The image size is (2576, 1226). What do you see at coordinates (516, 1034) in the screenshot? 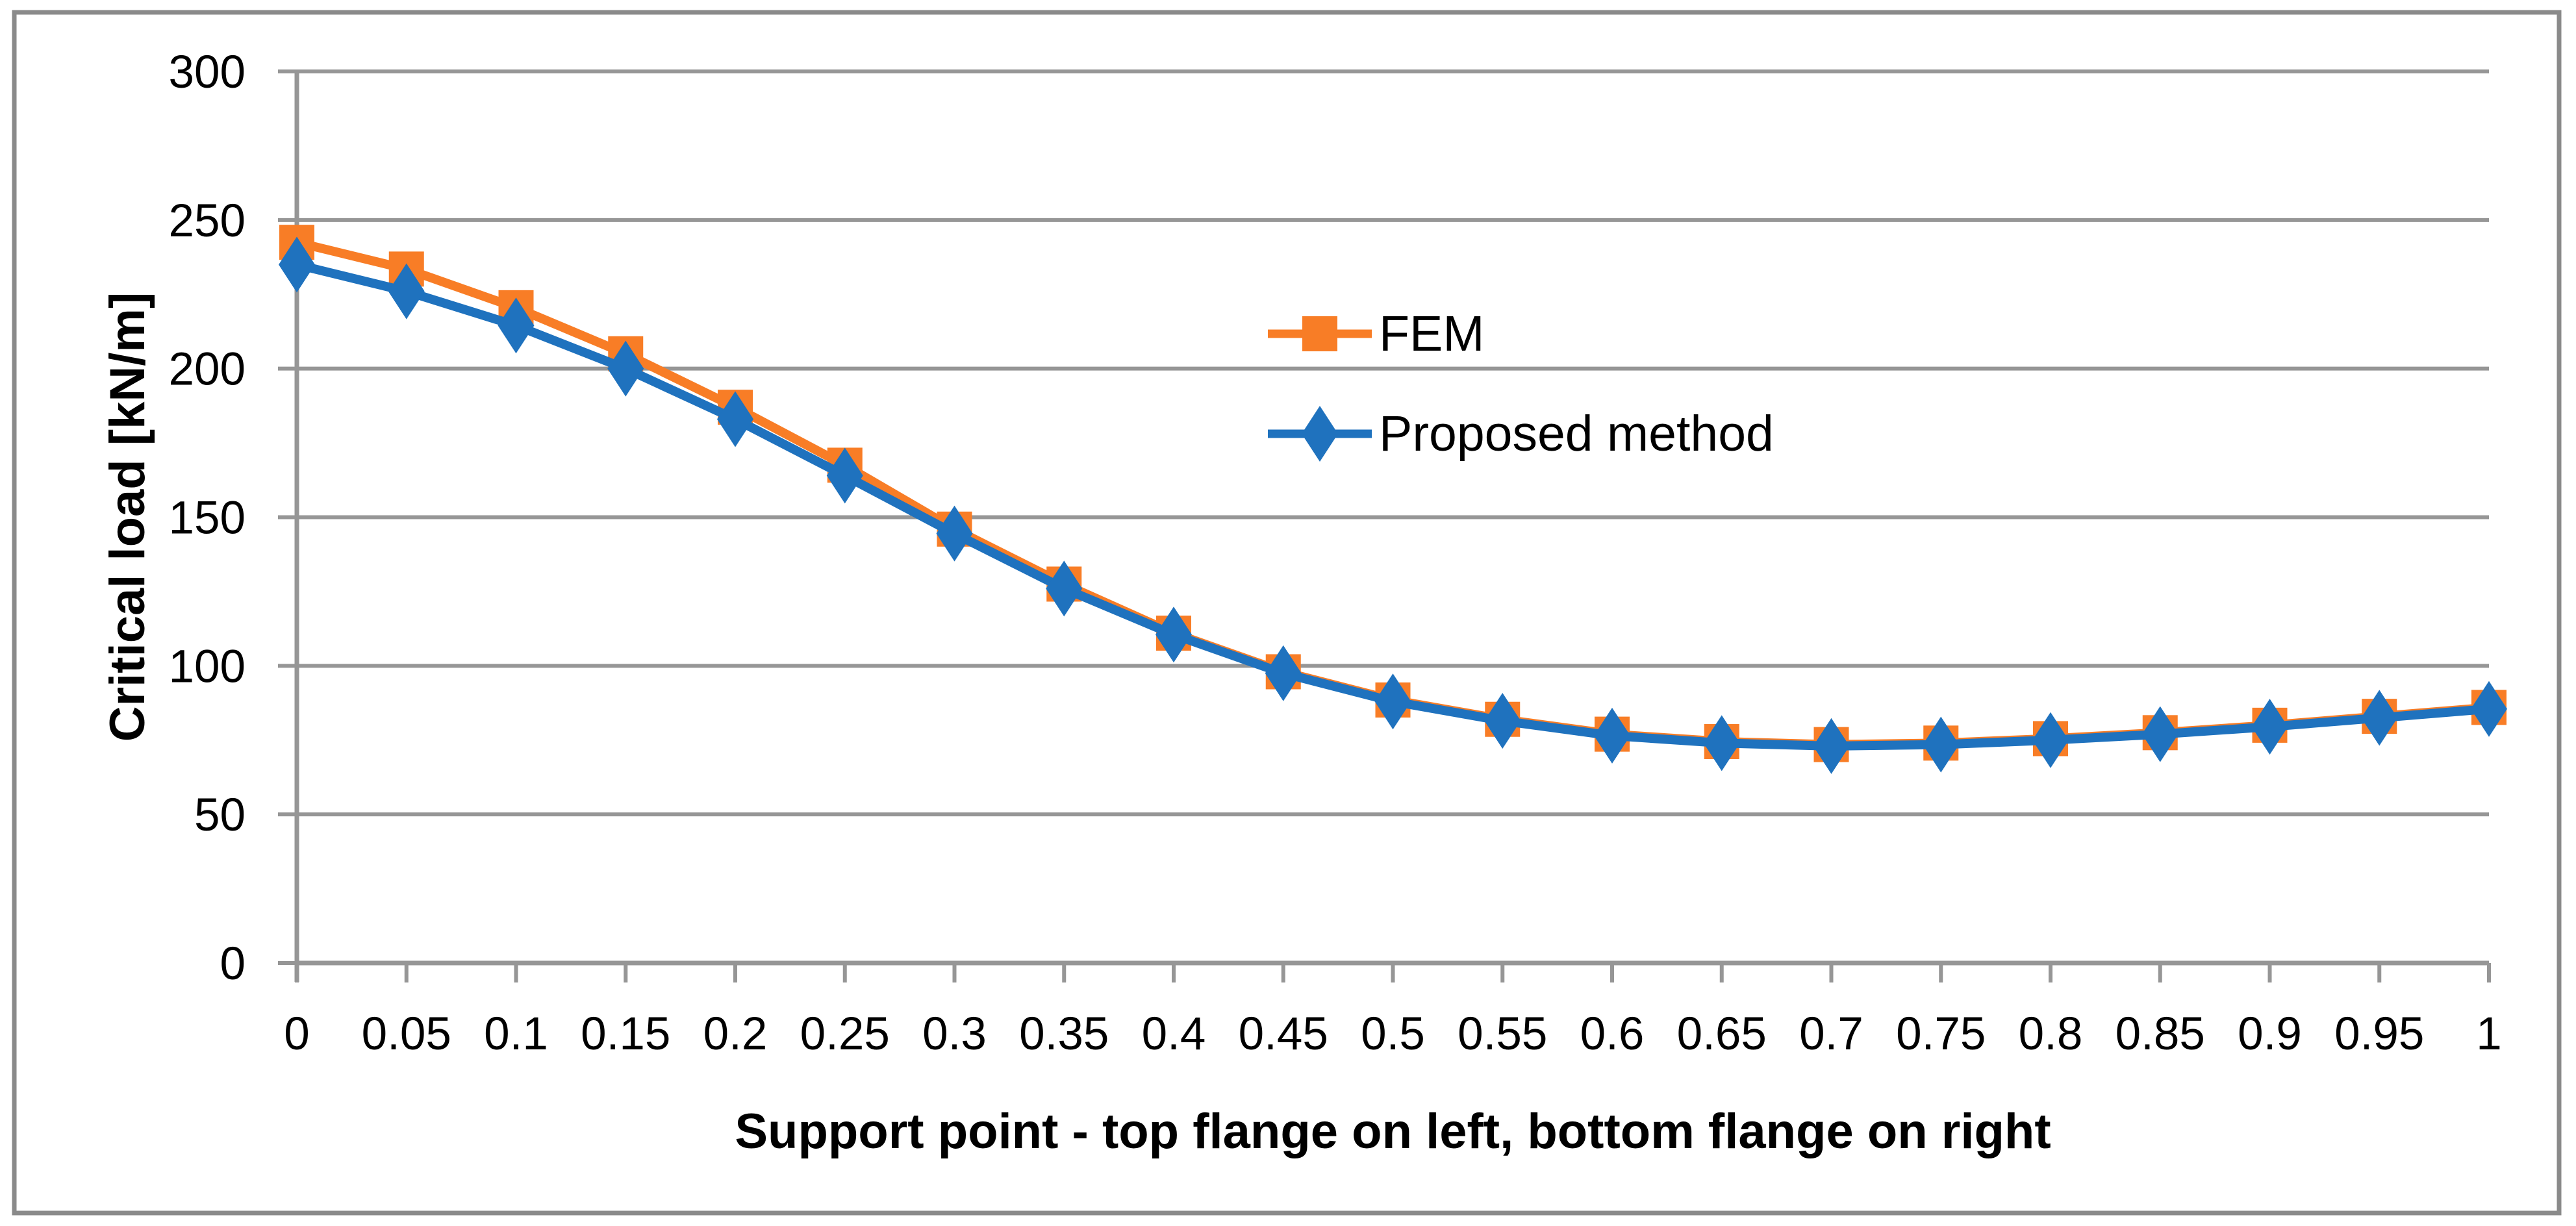
I see `x-tick-label: 0.1` at bounding box center [516, 1034].